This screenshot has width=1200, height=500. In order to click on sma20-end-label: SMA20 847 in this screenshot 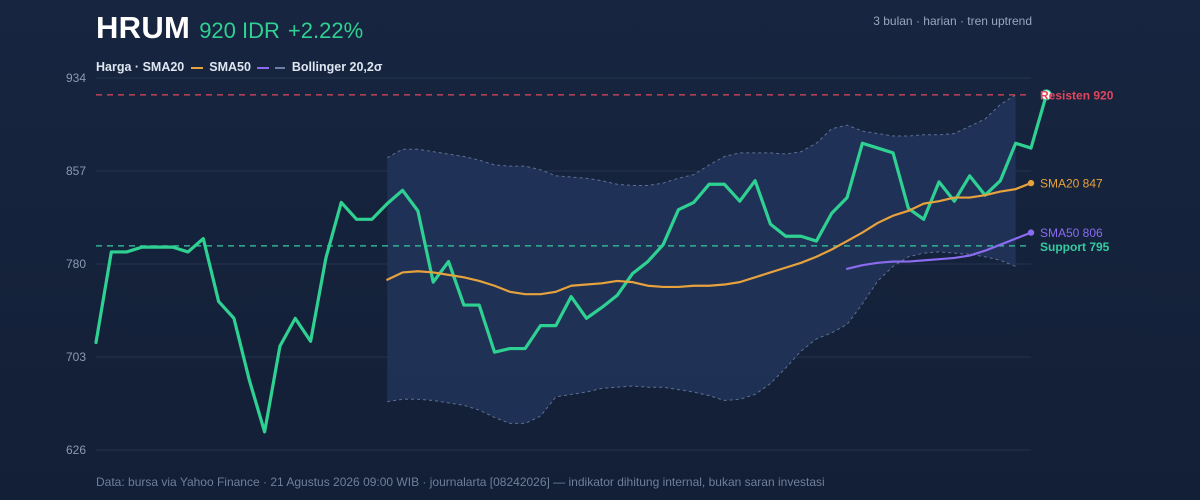, I will do `click(1071, 184)`.